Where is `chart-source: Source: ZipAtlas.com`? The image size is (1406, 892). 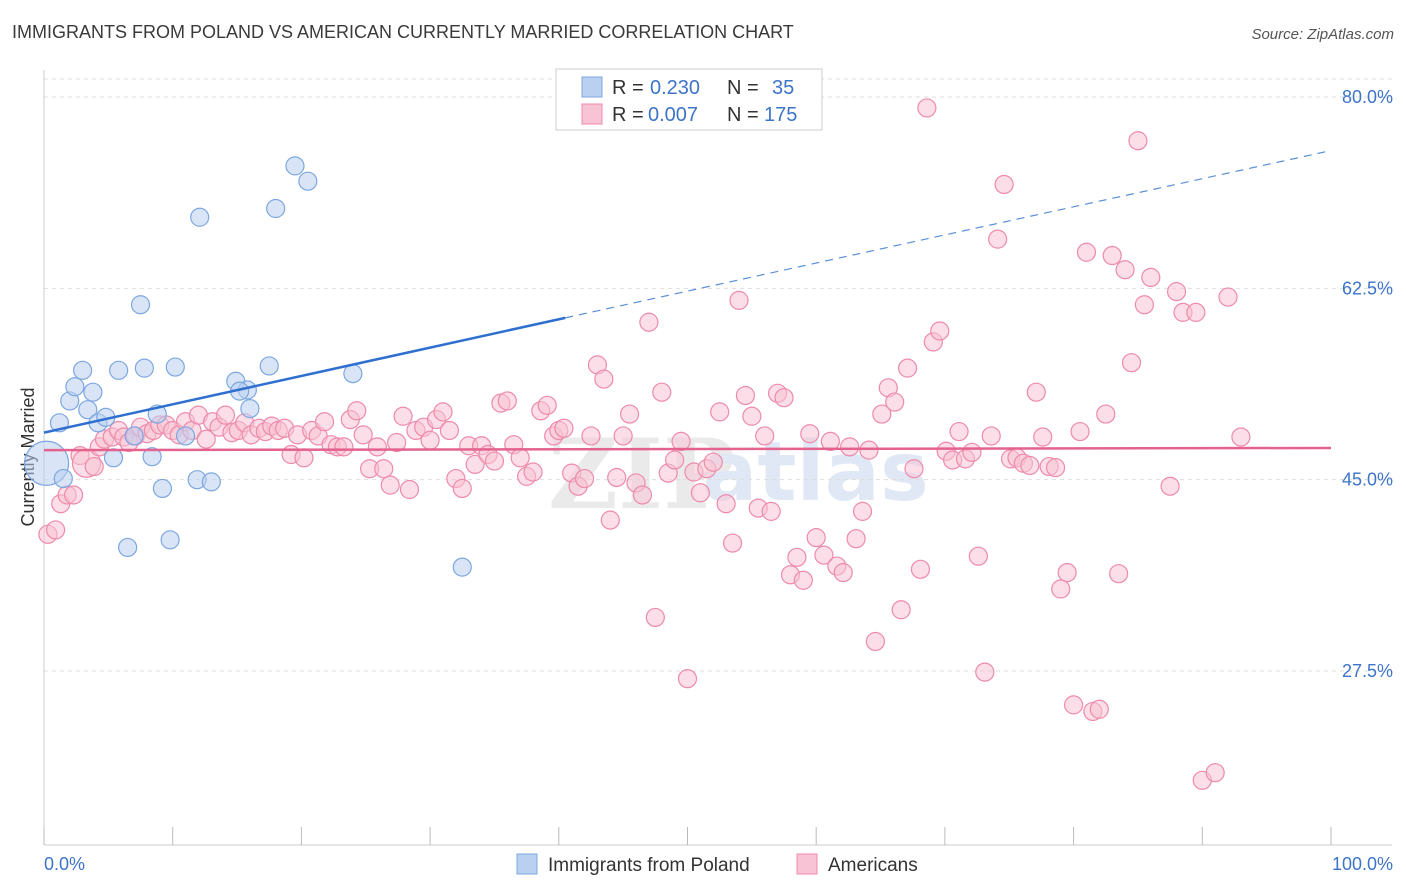
chart-source: Source: ZipAtlas.com is located at coordinates (1322, 34).